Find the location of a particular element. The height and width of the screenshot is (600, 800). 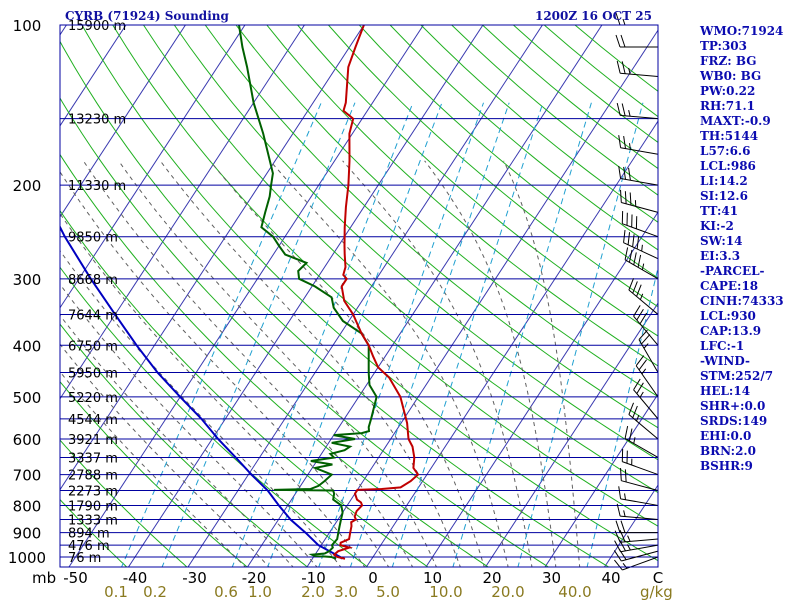

pressure-tick-label: 500 is located at coordinates (27, 398).